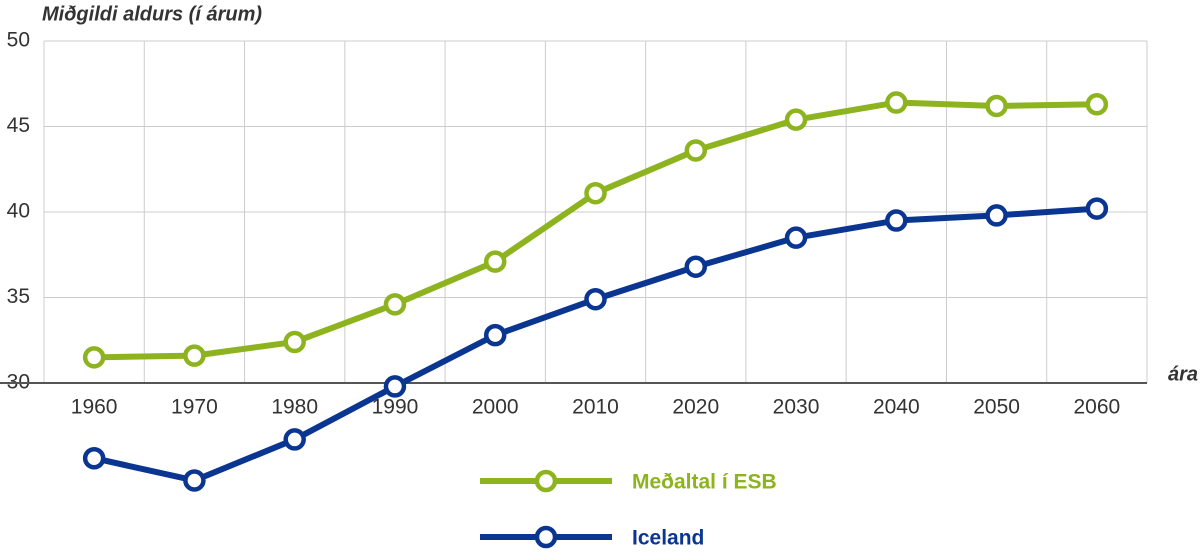  Describe the element at coordinates (1097, 407) in the screenshot. I see `x-tick-label: 2060` at that location.